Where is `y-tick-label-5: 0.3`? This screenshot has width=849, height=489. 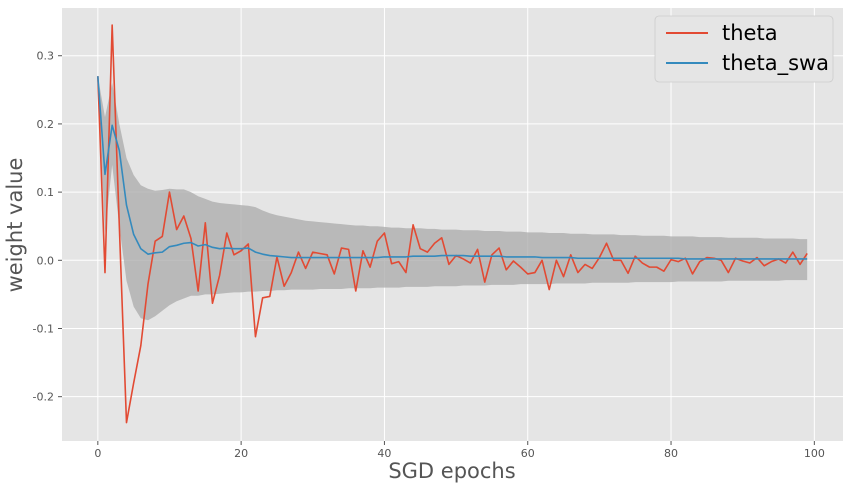 y-tick-label-5: 0.3 is located at coordinates (46, 56).